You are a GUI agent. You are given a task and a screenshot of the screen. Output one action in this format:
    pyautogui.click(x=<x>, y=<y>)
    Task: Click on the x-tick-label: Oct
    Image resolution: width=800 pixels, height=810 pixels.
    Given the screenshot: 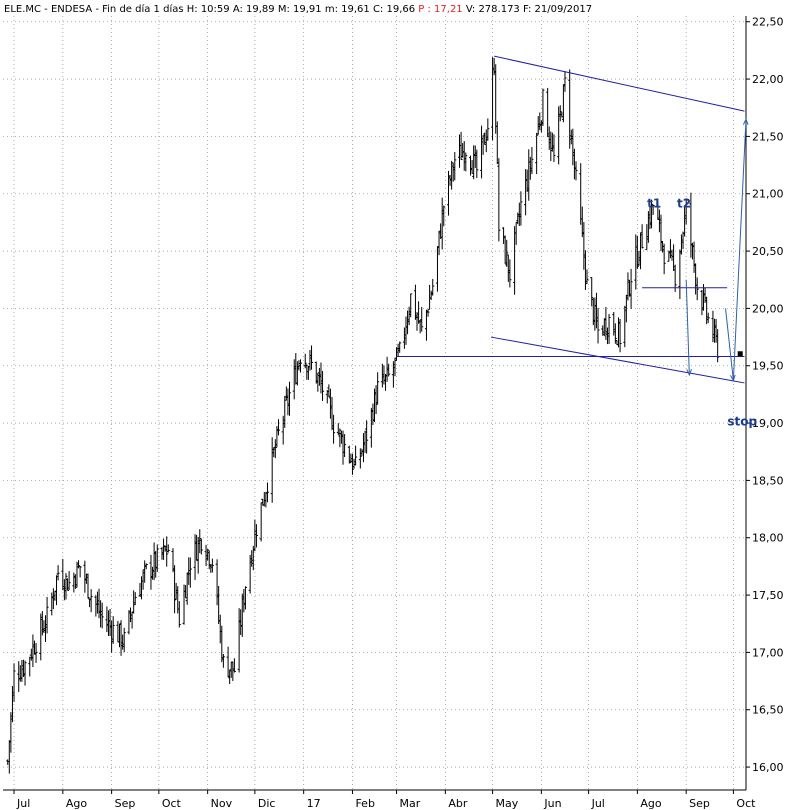 What is the action you would take?
    pyautogui.click(x=746, y=803)
    